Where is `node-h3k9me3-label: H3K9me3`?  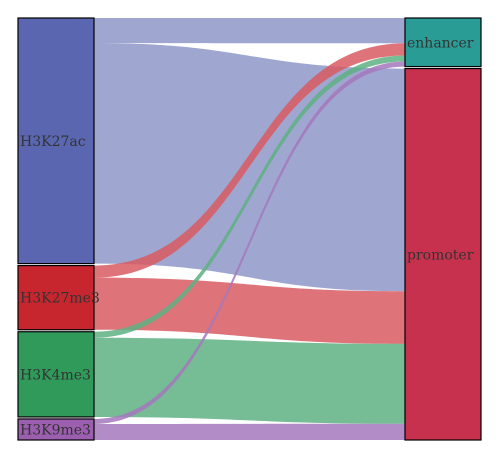
node-h3k9me3-label: H3K9me3 is located at coordinates (55, 430).